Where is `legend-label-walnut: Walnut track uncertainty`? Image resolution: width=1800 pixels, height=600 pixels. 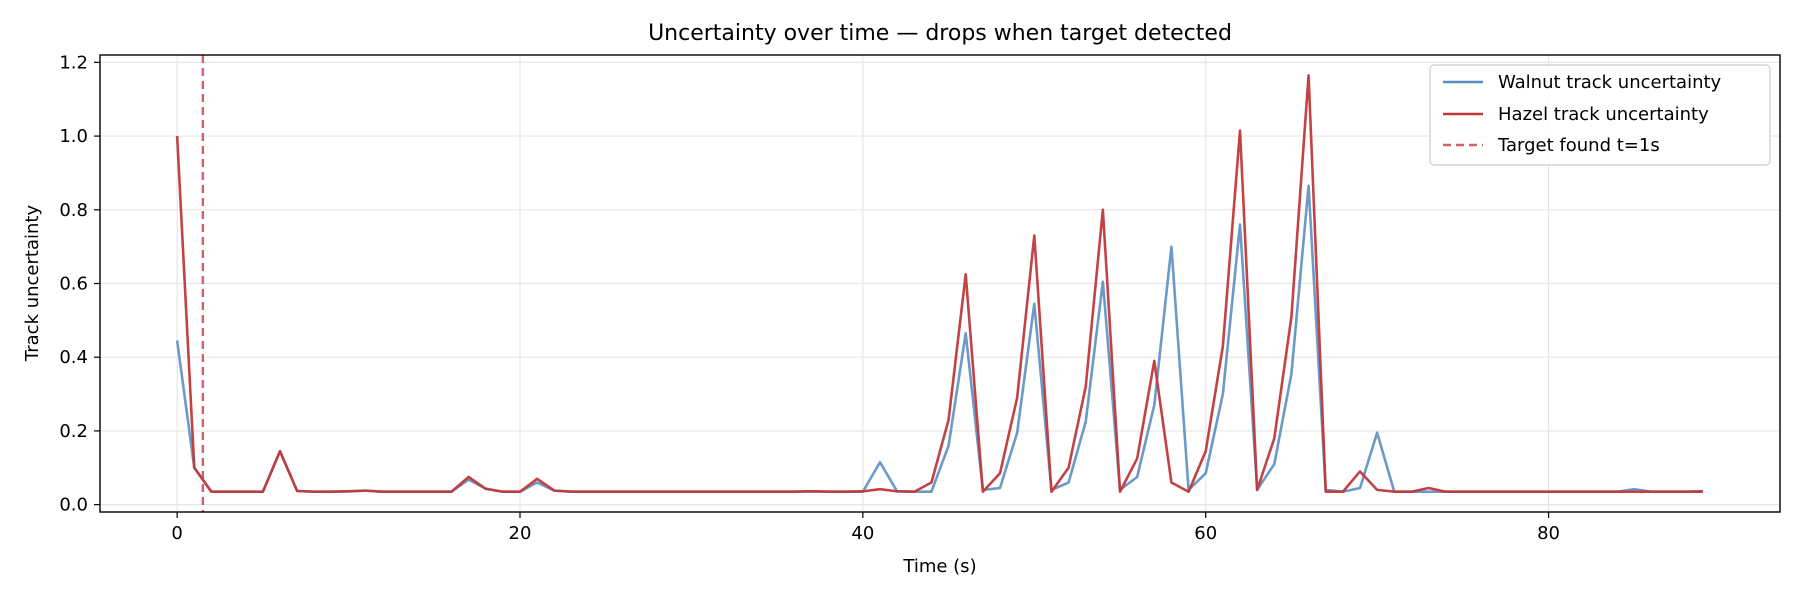 legend-label-walnut: Walnut track uncertainty is located at coordinates (1610, 82).